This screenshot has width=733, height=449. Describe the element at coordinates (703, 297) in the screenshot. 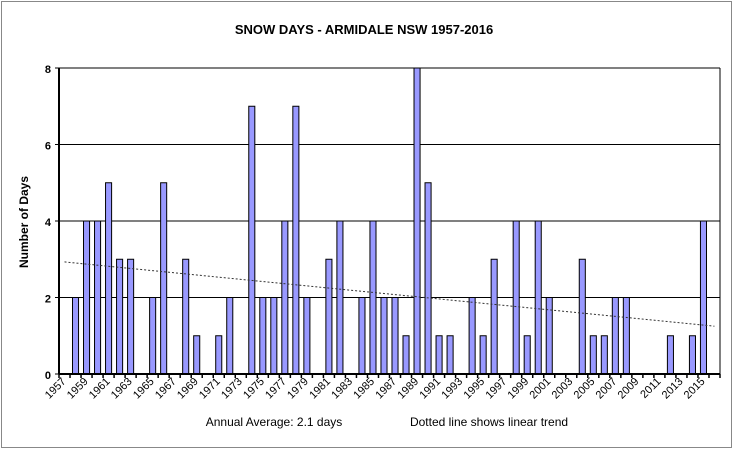

I see `bar-2015` at that location.